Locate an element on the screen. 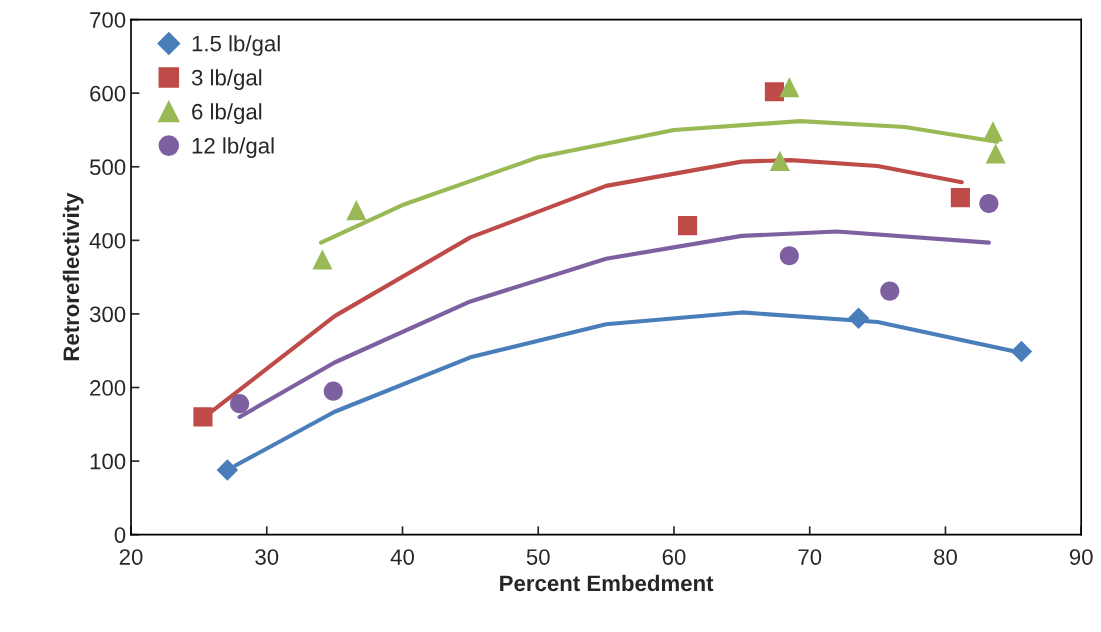  x-tick-label: 20 is located at coordinates (131, 557).